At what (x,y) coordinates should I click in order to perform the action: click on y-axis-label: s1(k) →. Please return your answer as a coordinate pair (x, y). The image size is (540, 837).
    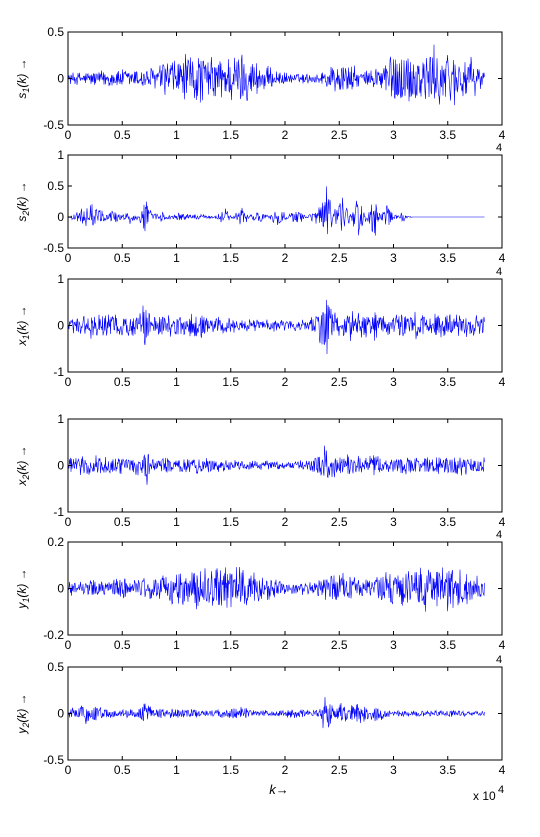
    Looking at the image, I should click on (23, 78).